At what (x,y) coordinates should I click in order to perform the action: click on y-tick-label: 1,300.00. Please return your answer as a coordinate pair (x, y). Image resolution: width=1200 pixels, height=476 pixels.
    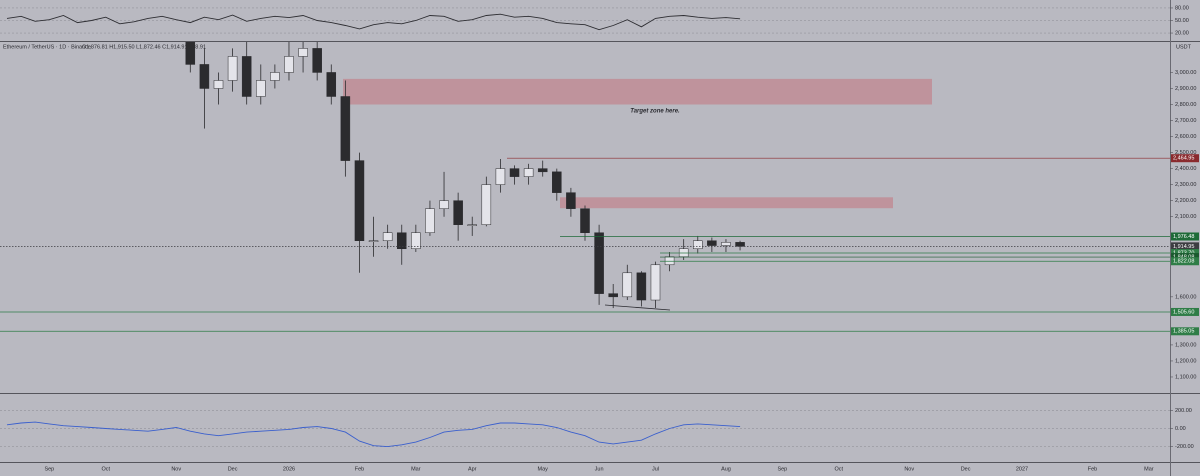
    Looking at the image, I should click on (1185, 345).